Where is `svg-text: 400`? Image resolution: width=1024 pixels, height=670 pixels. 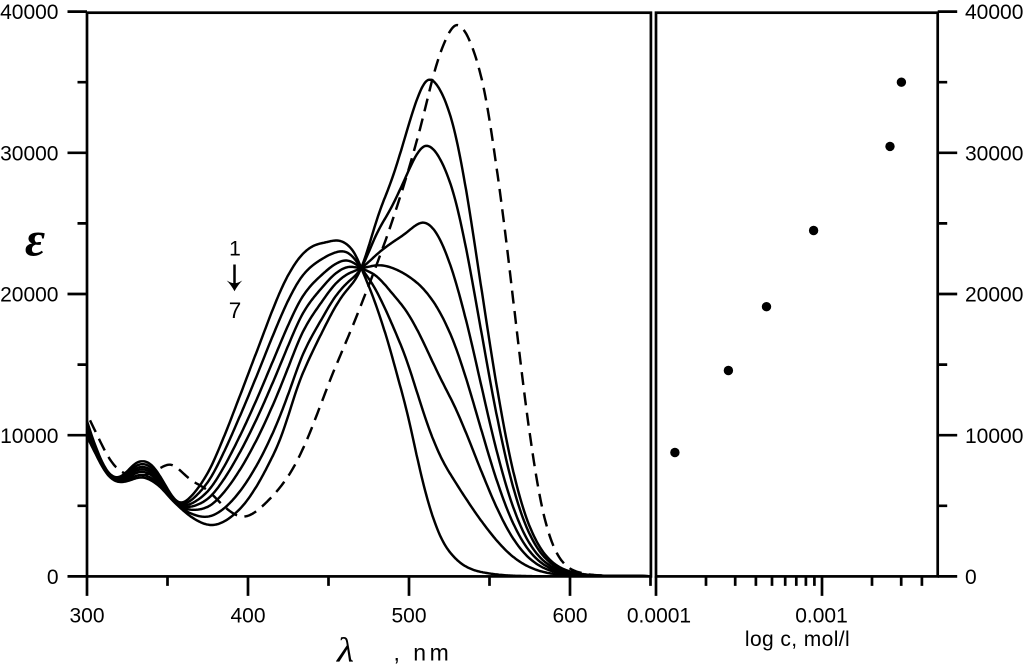
svg-text: 400 is located at coordinates (247, 616).